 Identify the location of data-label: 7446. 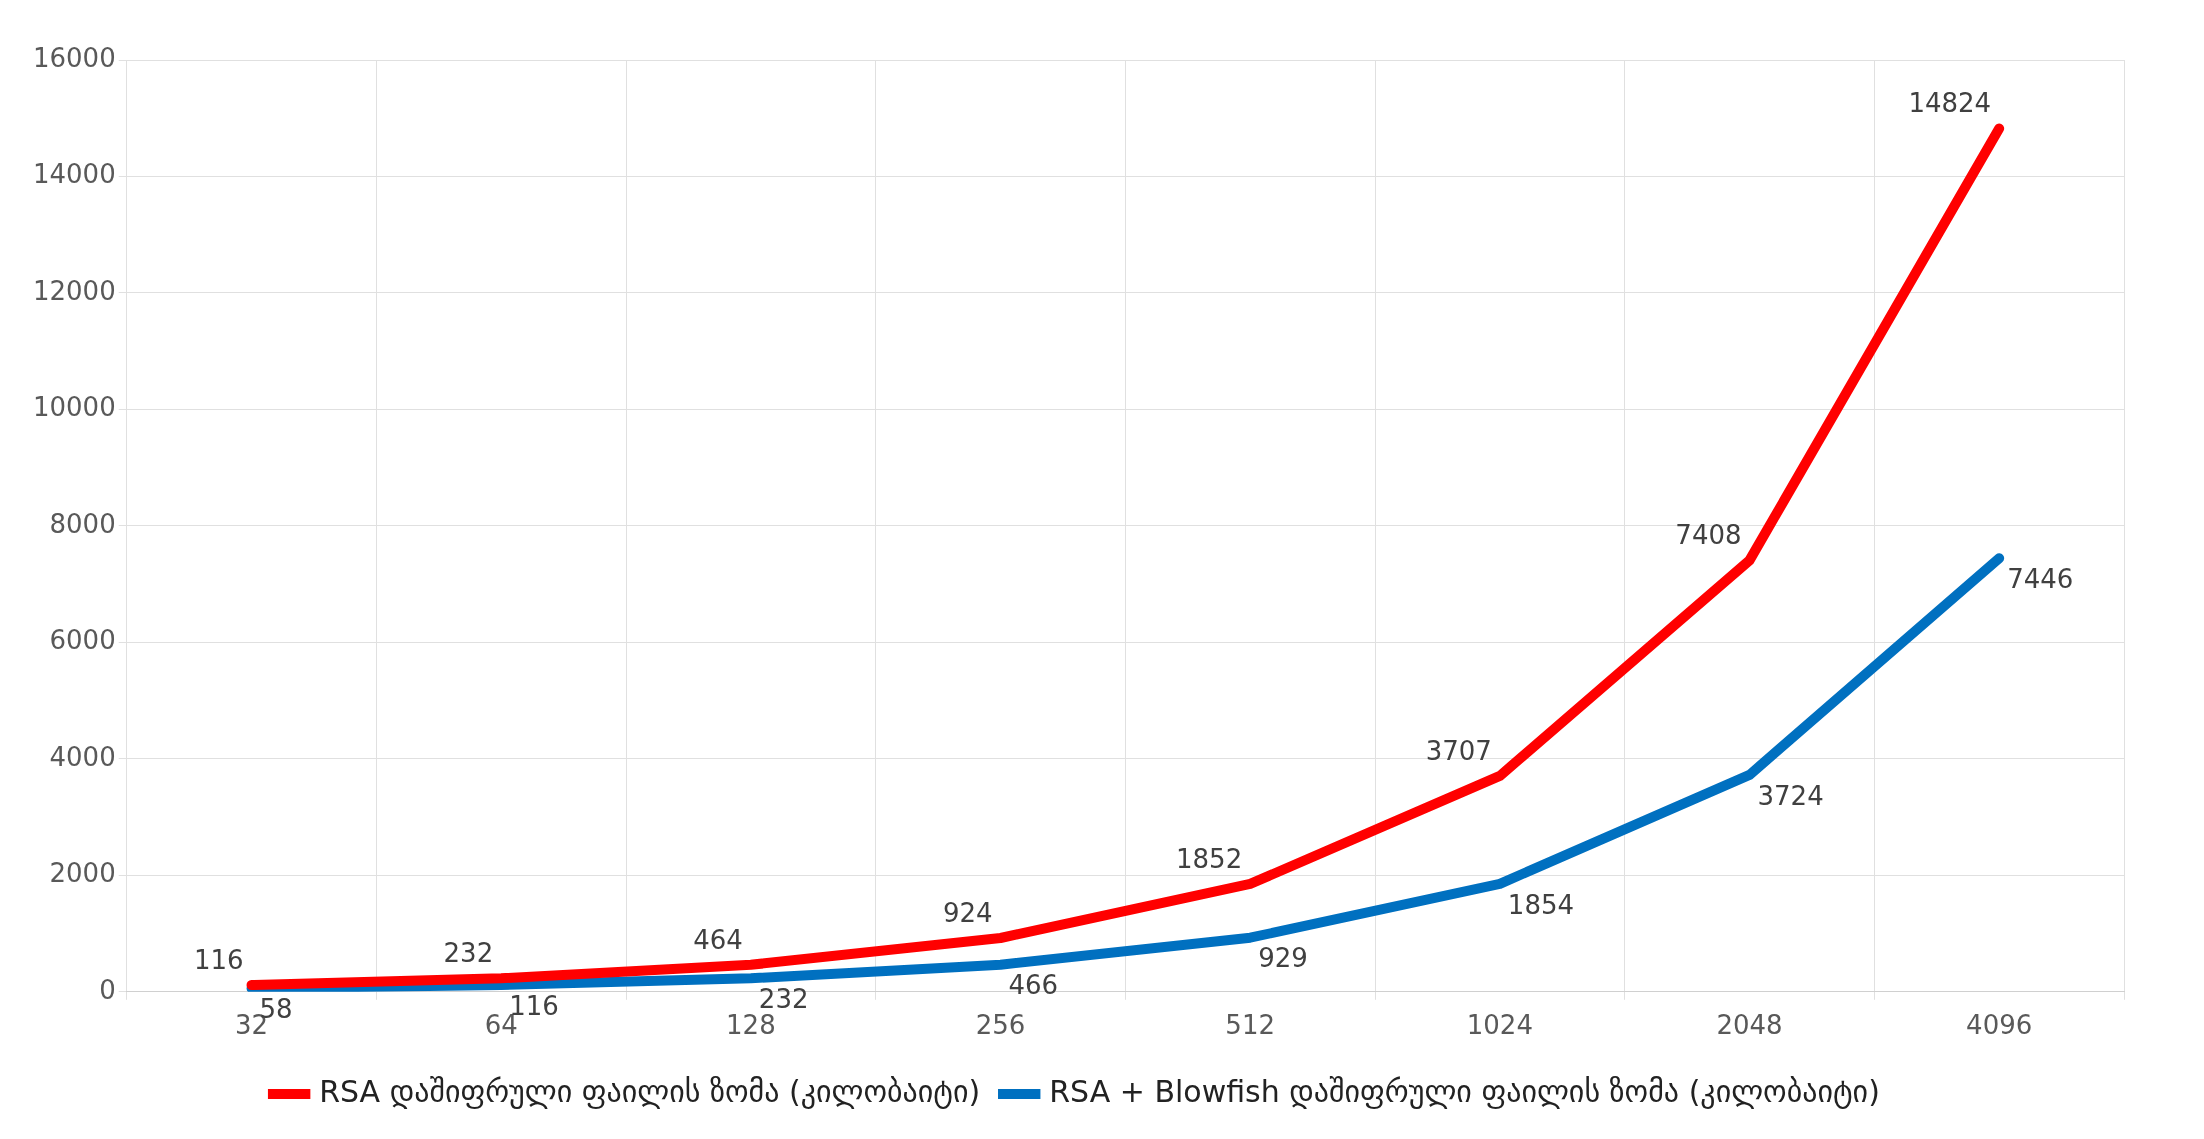
(2040, 578).